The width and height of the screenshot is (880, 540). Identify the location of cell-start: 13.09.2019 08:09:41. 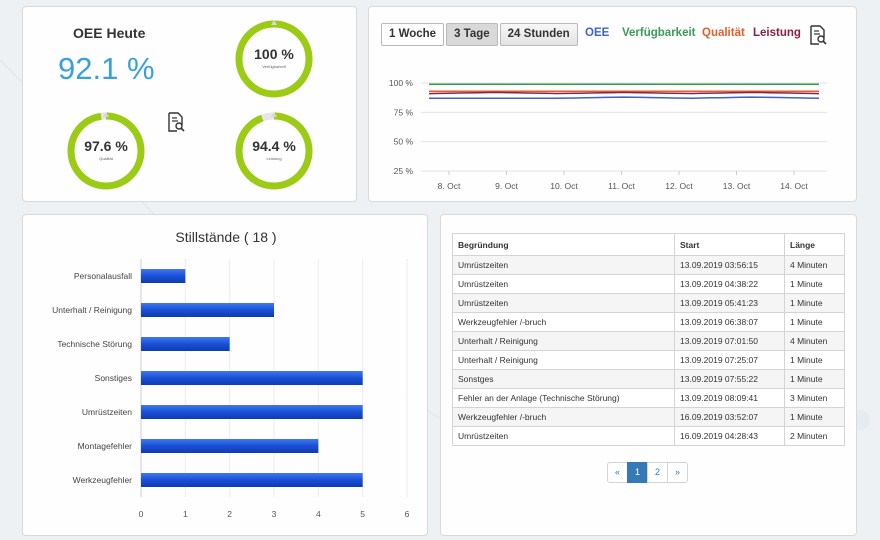
(729, 398).